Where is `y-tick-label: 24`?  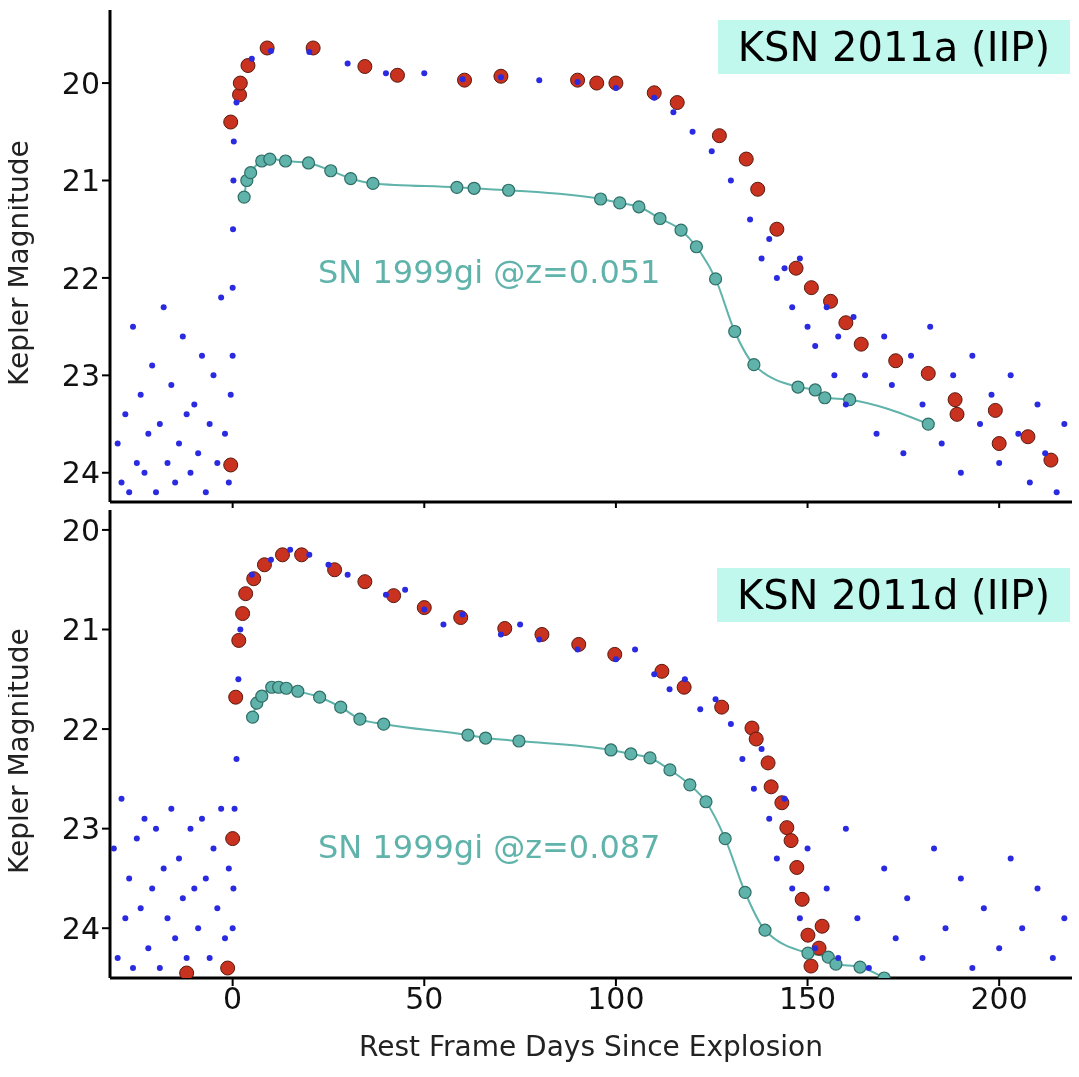
y-tick-label: 24 is located at coordinates (80, 473).